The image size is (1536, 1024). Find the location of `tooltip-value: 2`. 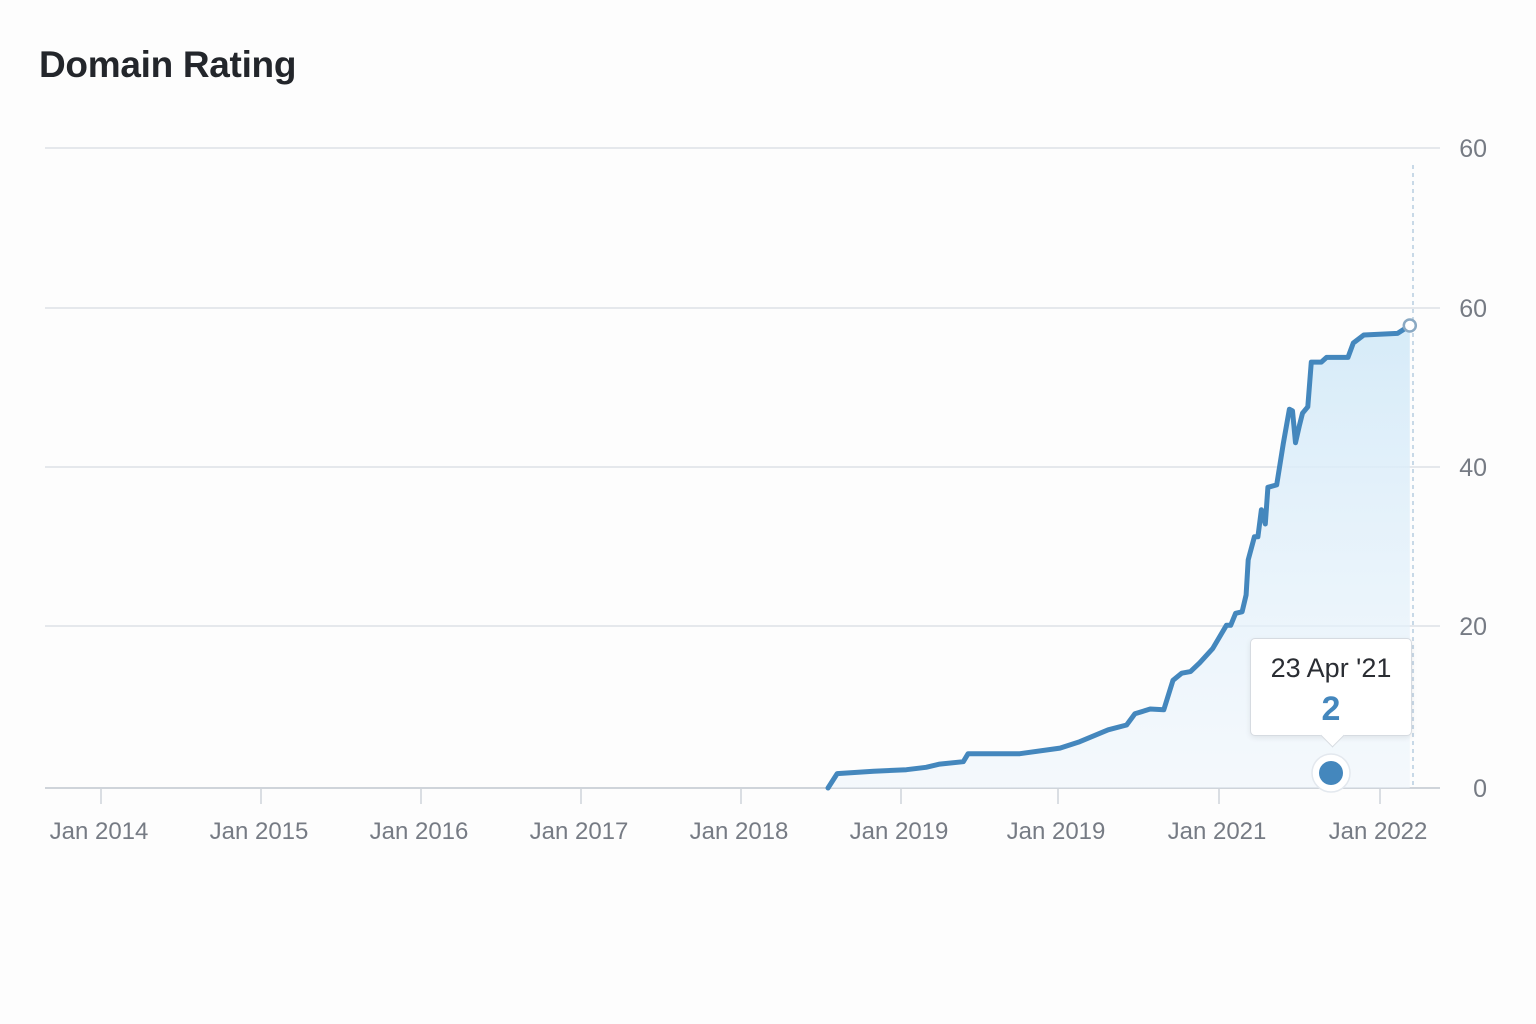

tooltip-value: 2 is located at coordinates (1331, 709).